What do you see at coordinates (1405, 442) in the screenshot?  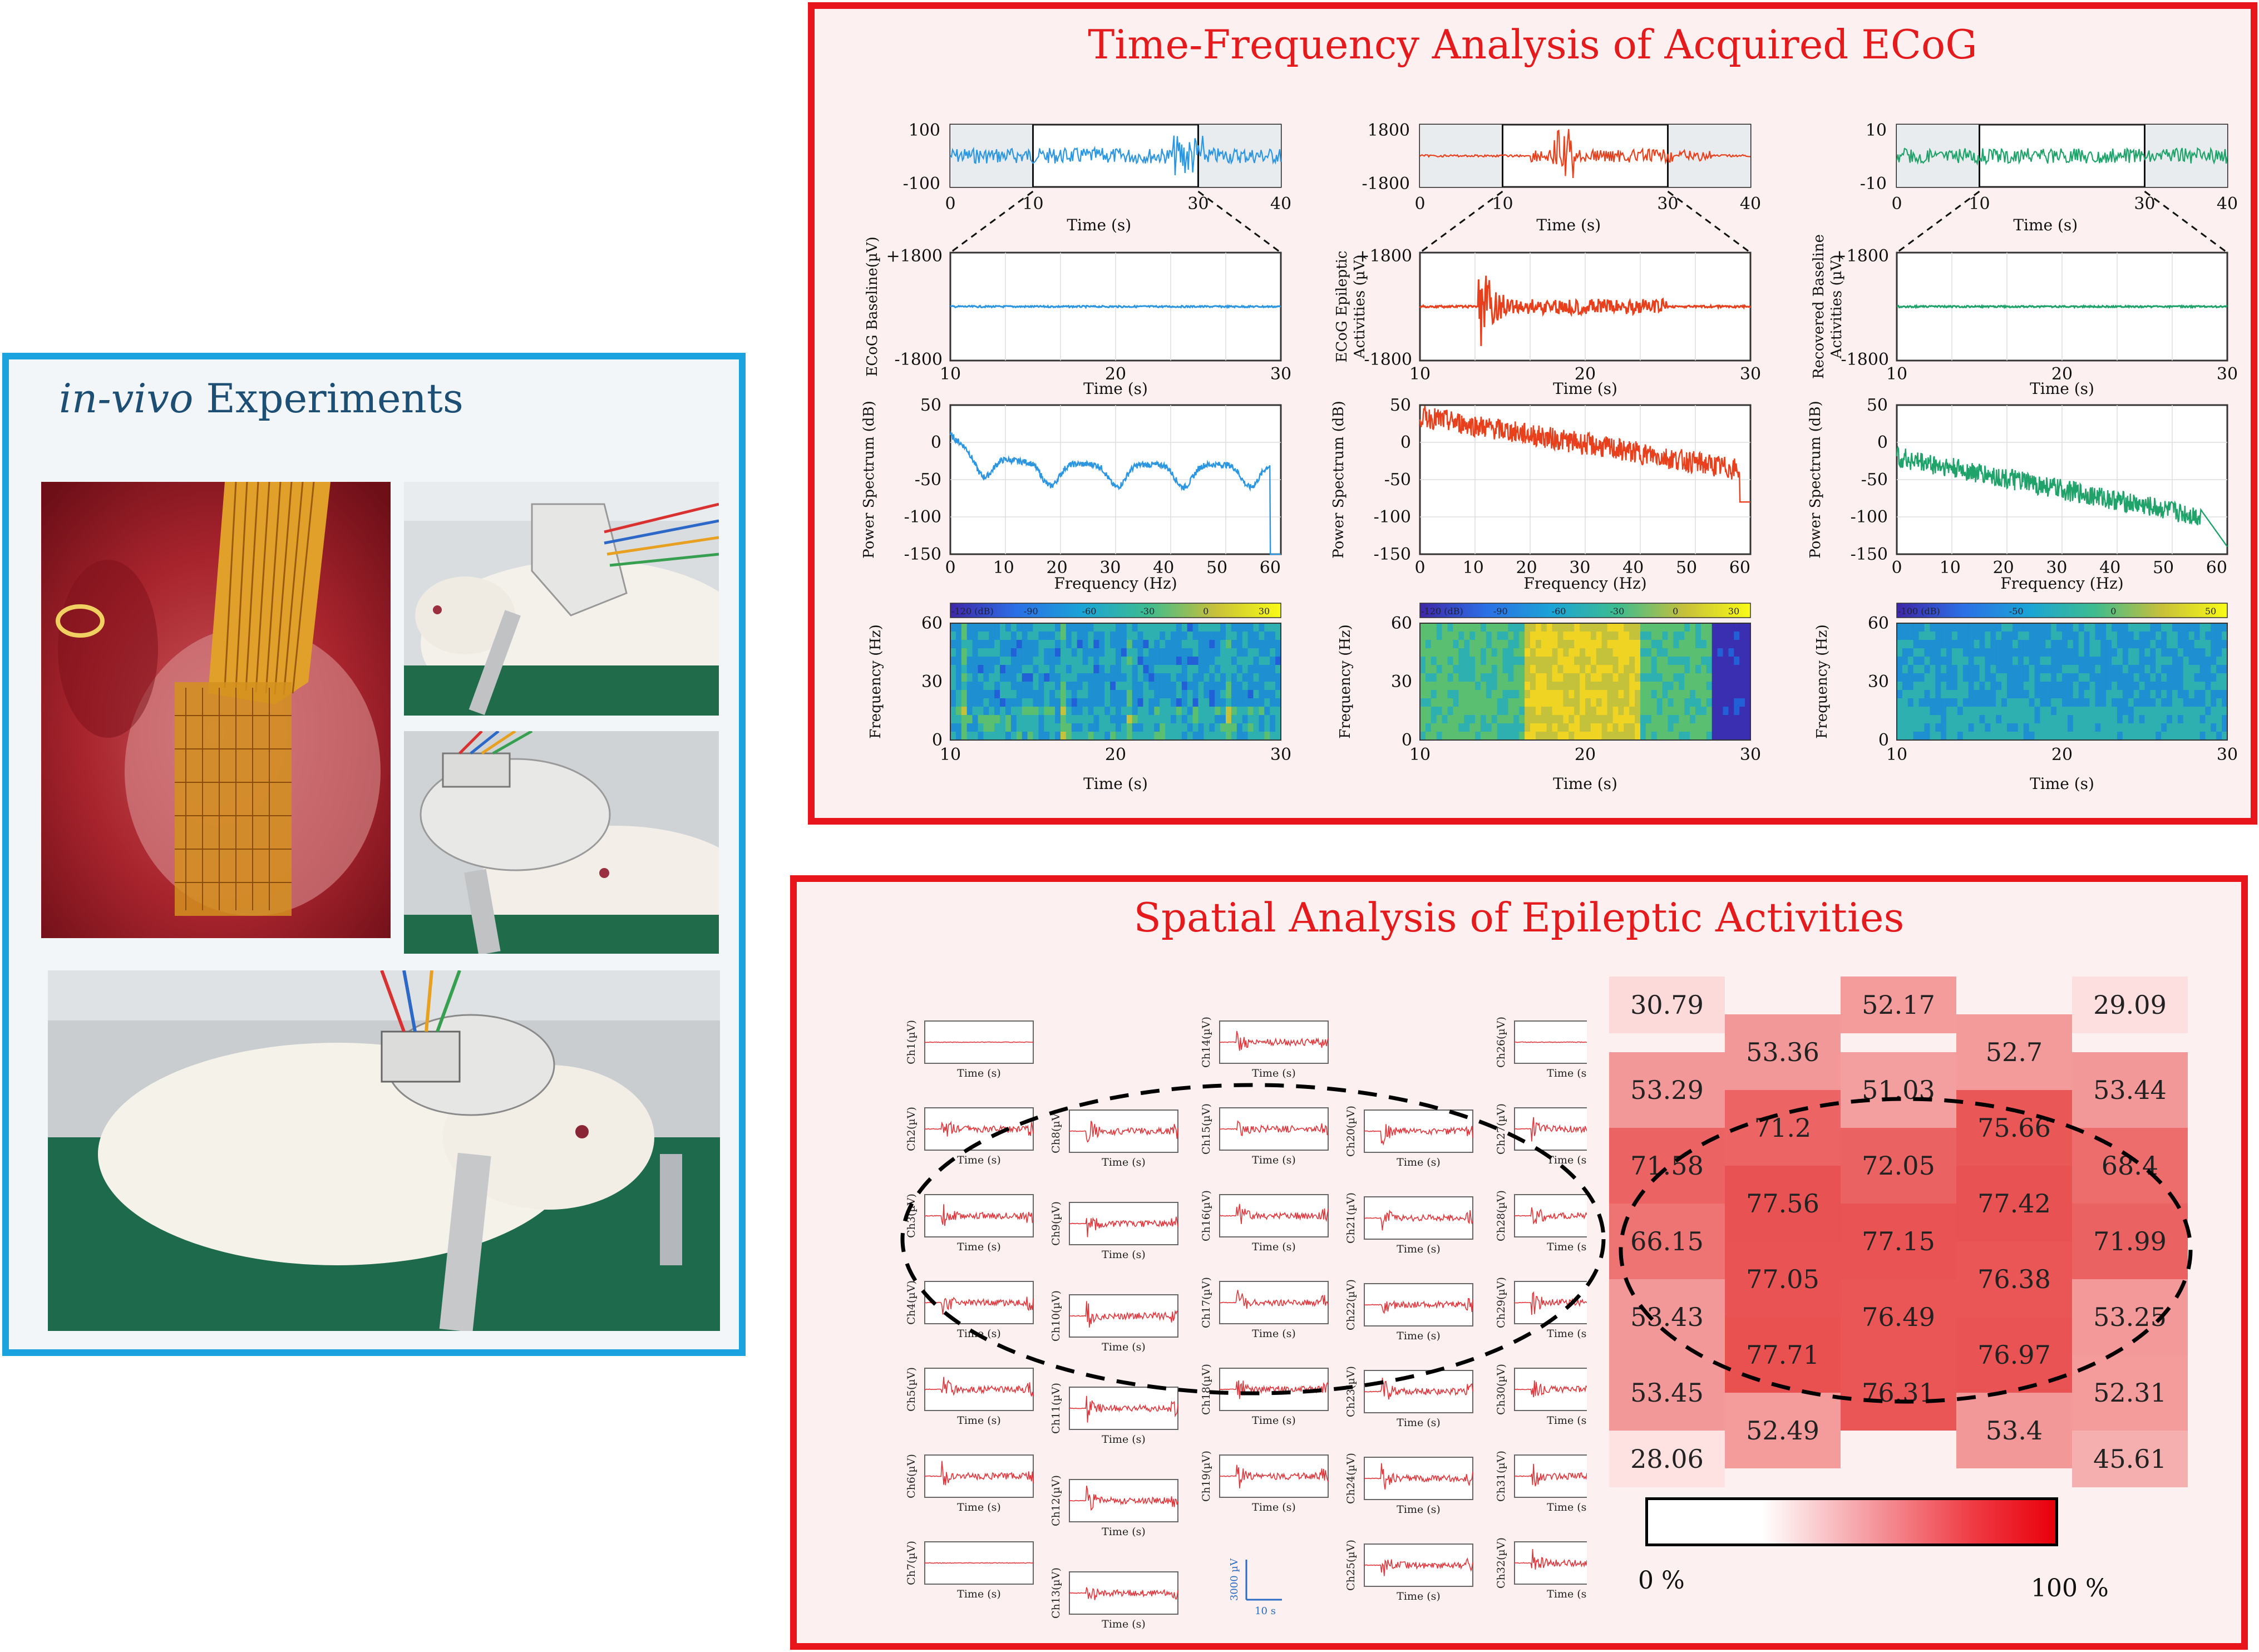 I see `psd-ytick: 0` at bounding box center [1405, 442].